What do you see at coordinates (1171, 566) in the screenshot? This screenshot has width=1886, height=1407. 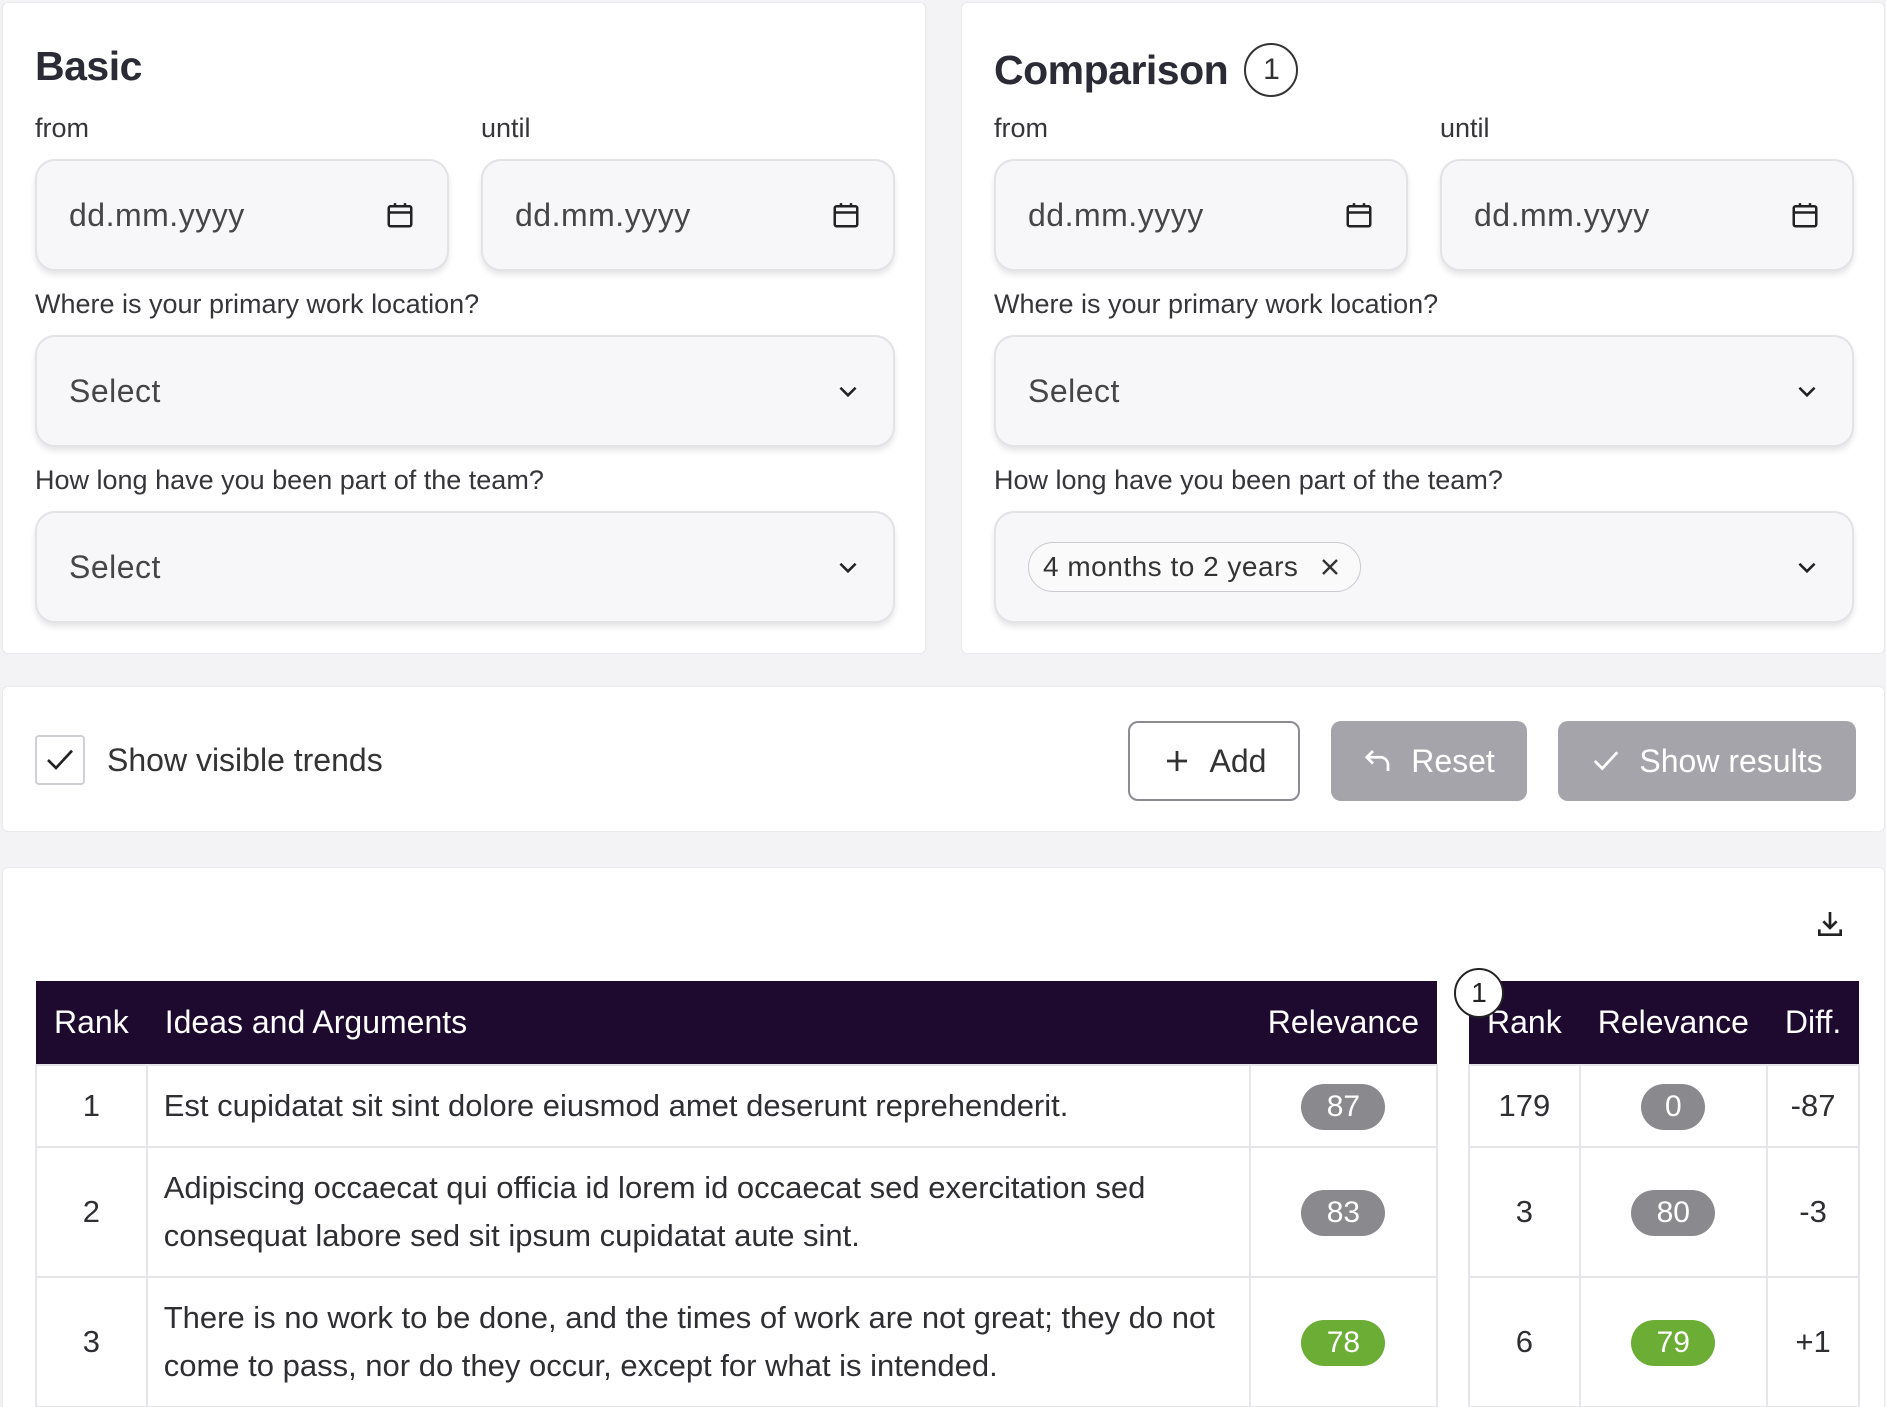 I see `tenure-chip-label: 4 months to 2 years` at bounding box center [1171, 566].